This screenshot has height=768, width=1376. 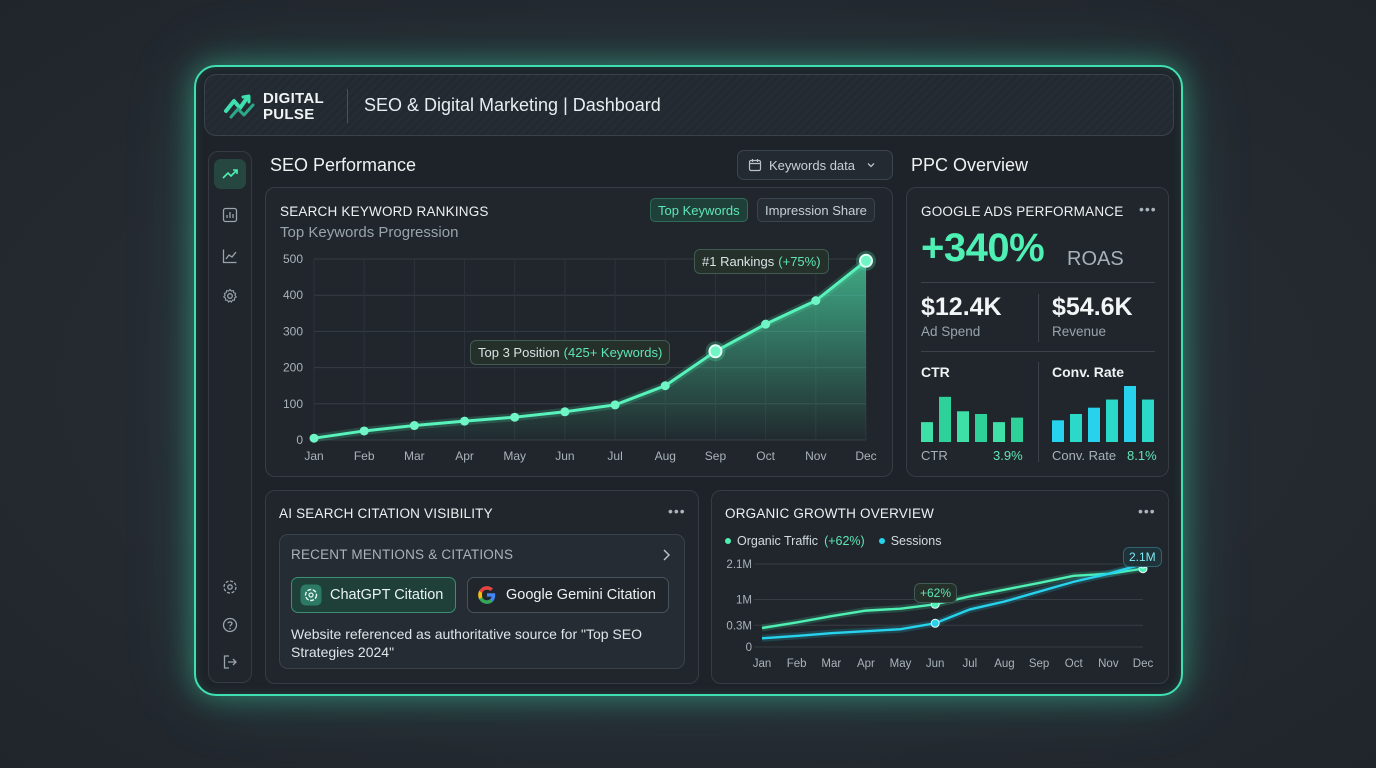 What do you see at coordinates (935, 372) in the screenshot?
I see `ctr-title: CTR` at bounding box center [935, 372].